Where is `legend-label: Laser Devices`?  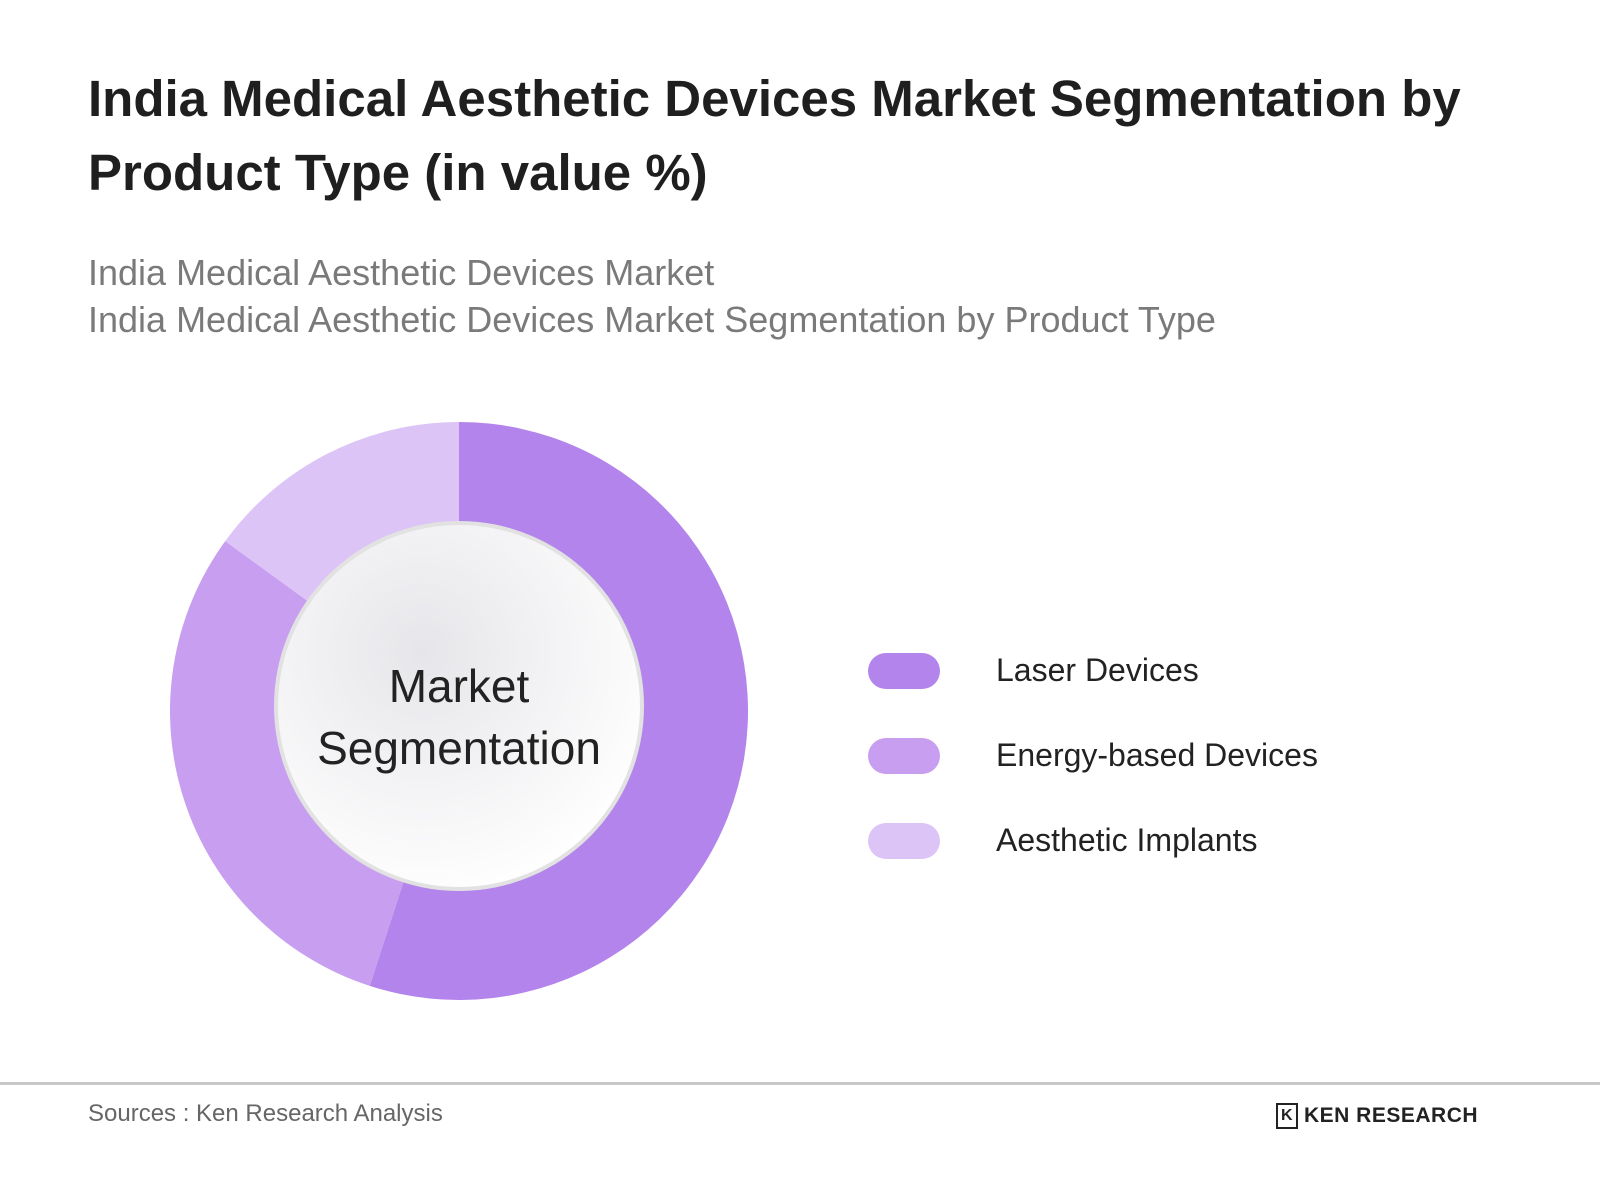 legend-label: Laser Devices is located at coordinates (1097, 670).